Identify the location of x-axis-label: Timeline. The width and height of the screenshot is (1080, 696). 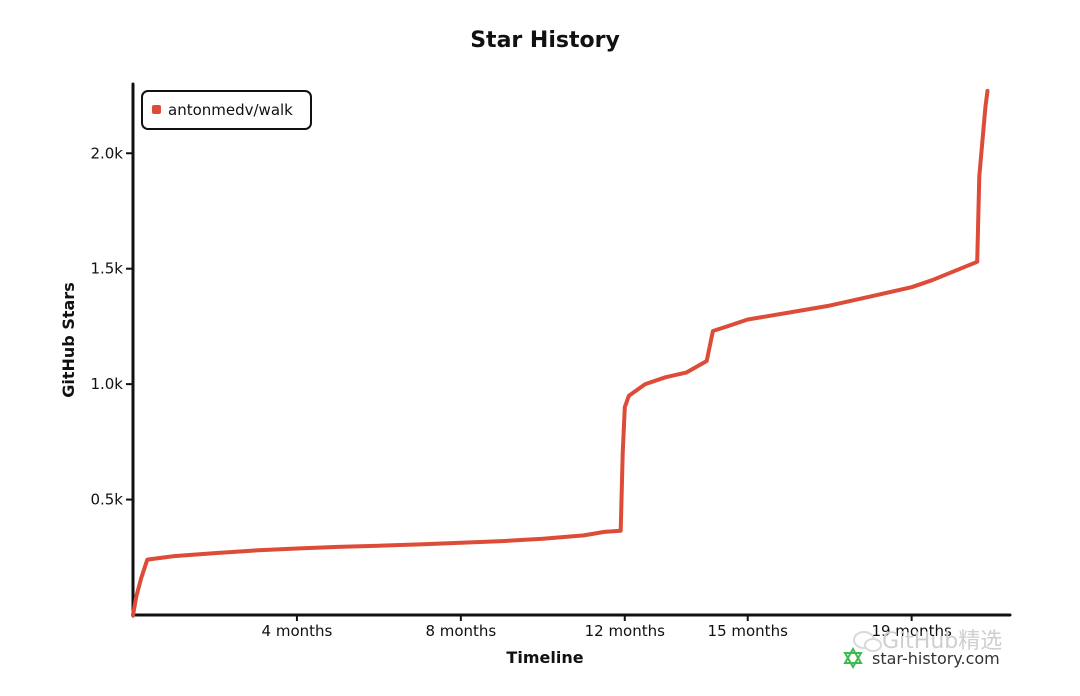
(544, 657).